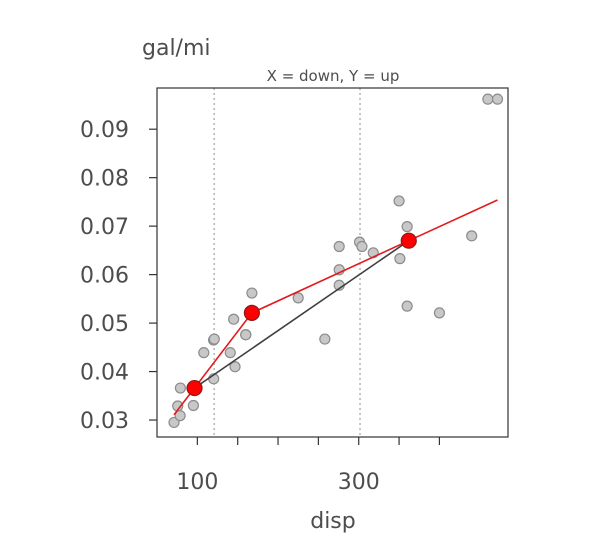 The height and width of the screenshot is (537, 614). I want to click on y-tick-label-5: 0.08, so click(104, 179).